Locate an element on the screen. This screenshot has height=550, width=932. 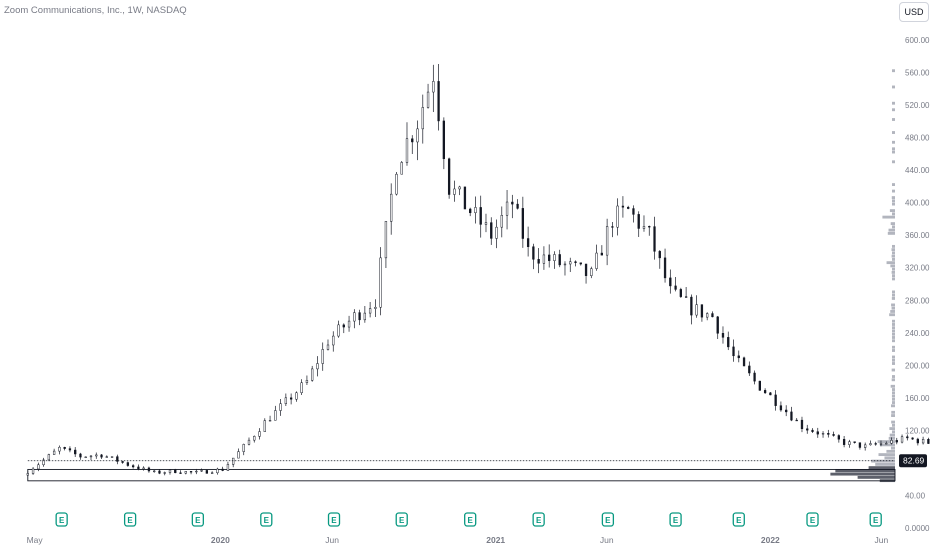
price-tick-label: 400.00 is located at coordinates (917, 203).